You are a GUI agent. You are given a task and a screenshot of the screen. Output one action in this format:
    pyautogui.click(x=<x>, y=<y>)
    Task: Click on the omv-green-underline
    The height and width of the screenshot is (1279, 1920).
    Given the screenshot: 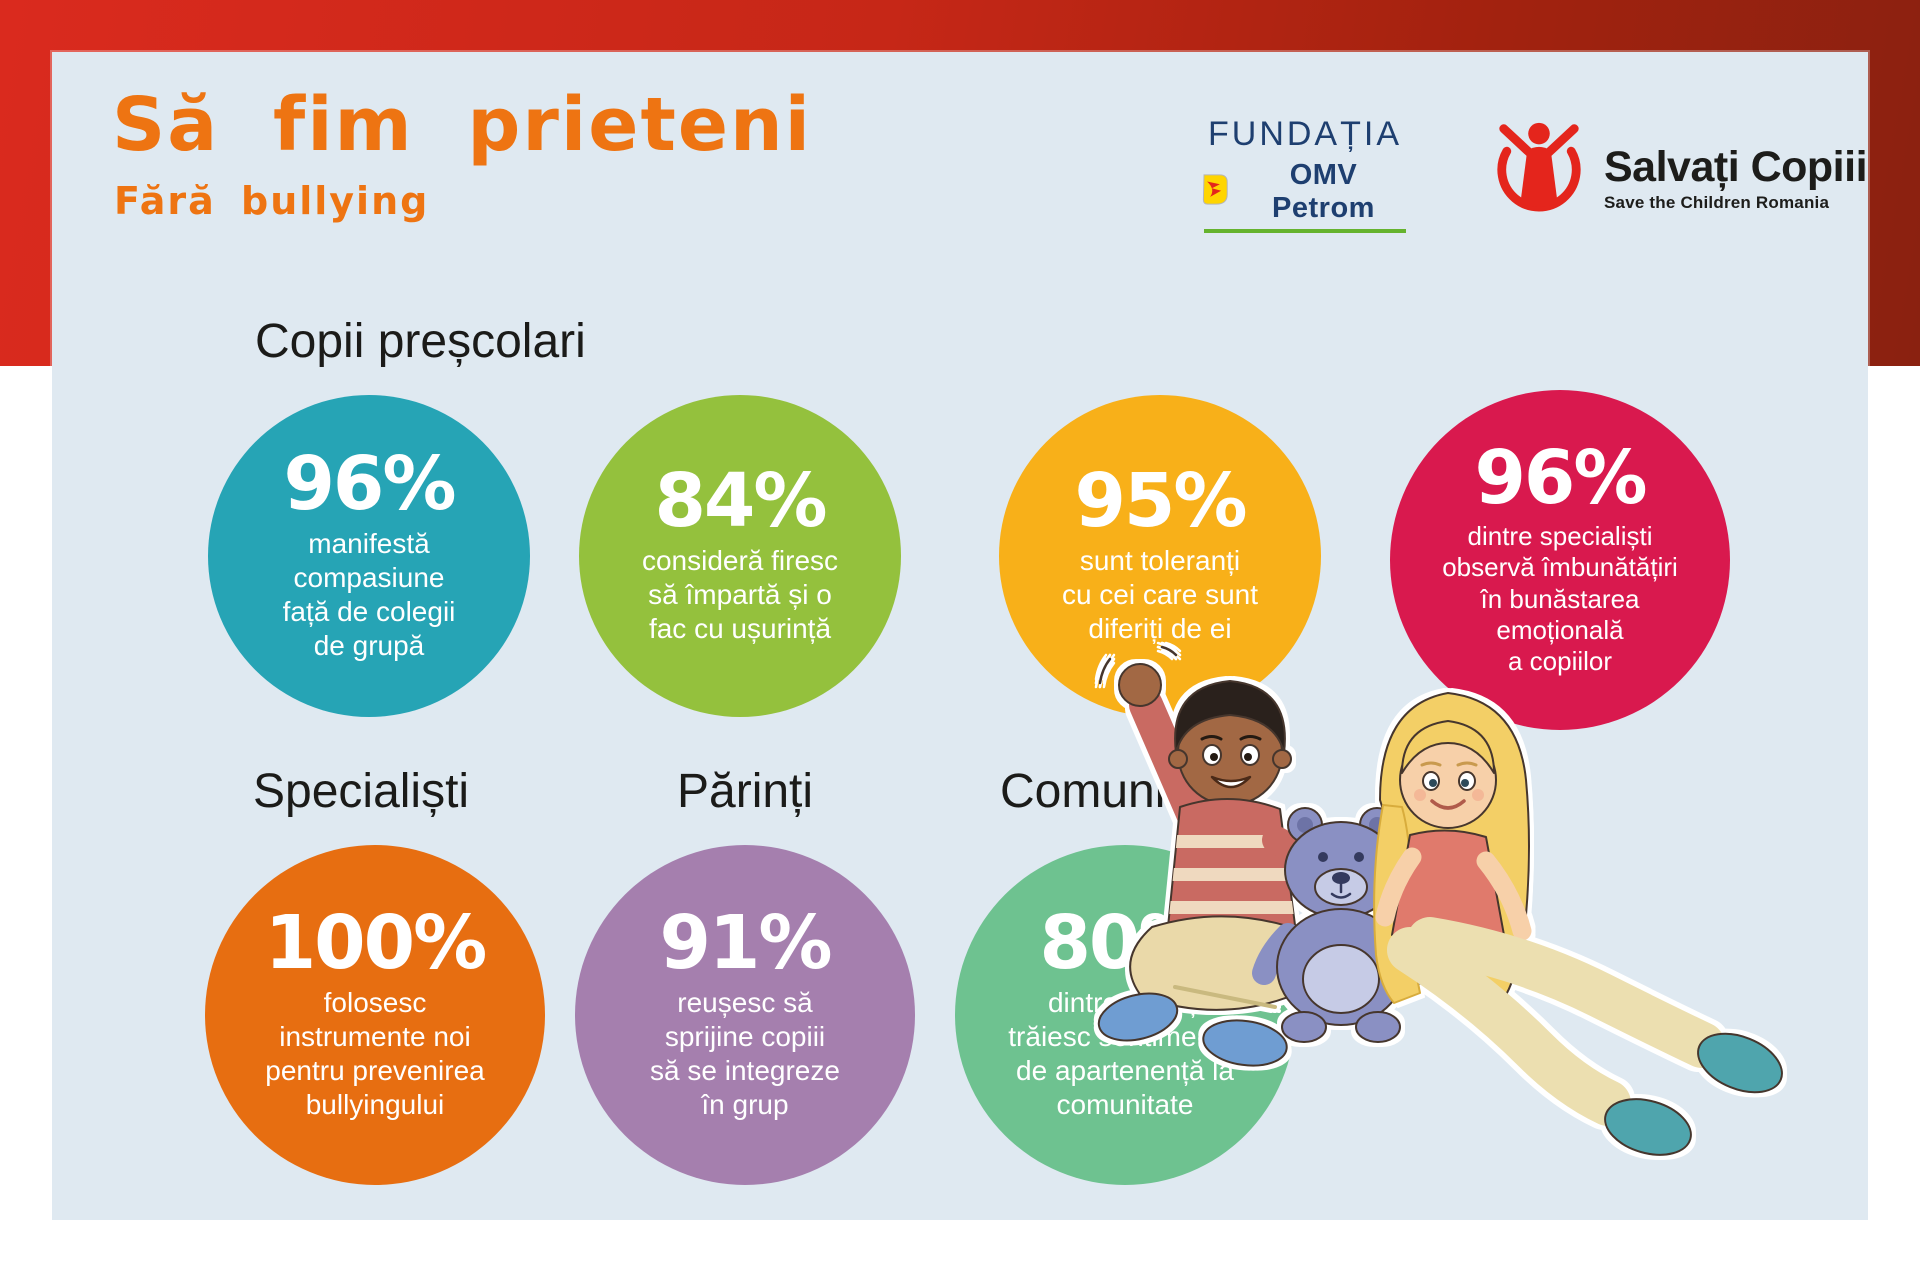 What is the action you would take?
    pyautogui.click(x=1305, y=231)
    